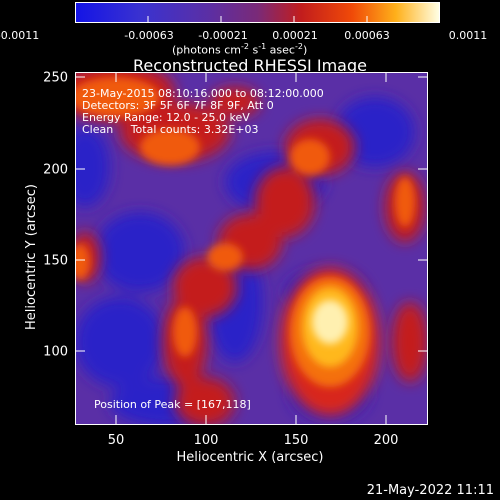  What do you see at coordinates (468, 35) in the screenshot?
I see `colorbar-tick: 0.0011` at bounding box center [468, 35].